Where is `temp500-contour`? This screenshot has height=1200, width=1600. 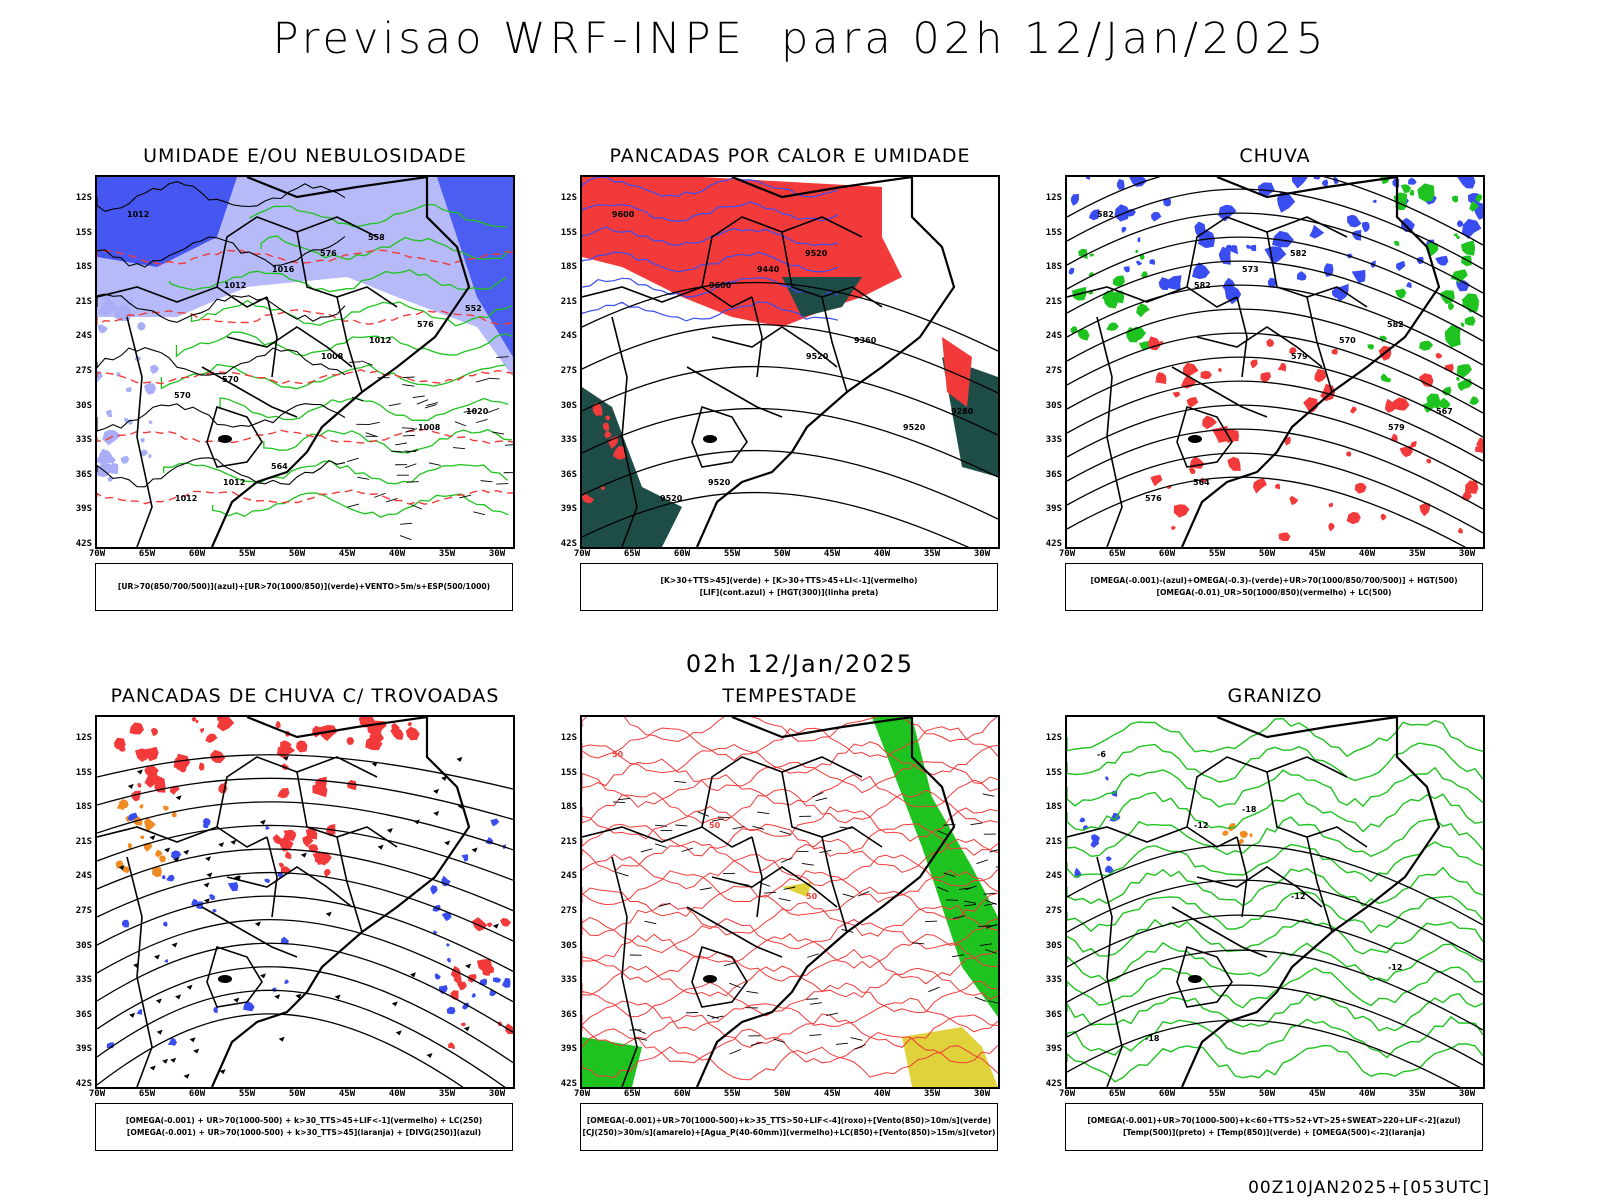
temp500-contour is located at coordinates (1264, 1053).